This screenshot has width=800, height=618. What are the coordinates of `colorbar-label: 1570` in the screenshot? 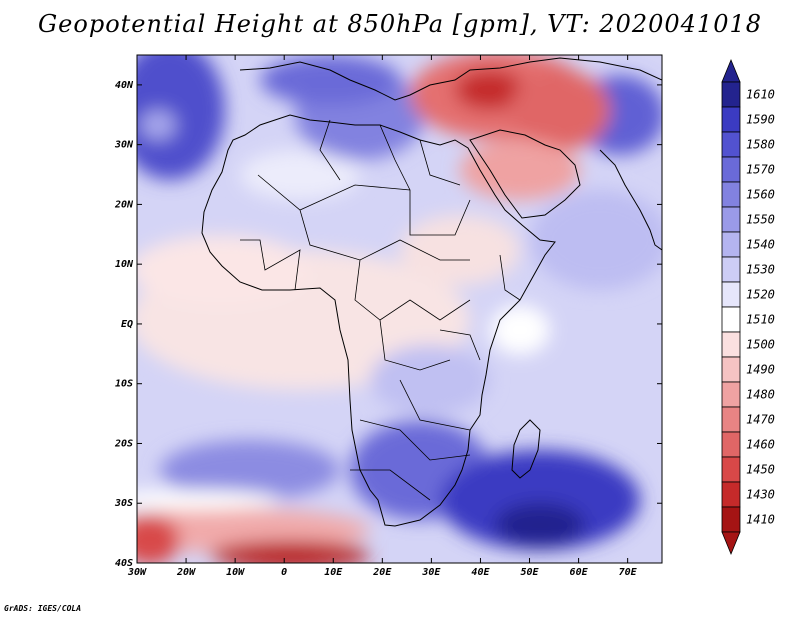 It's located at (760, 170).